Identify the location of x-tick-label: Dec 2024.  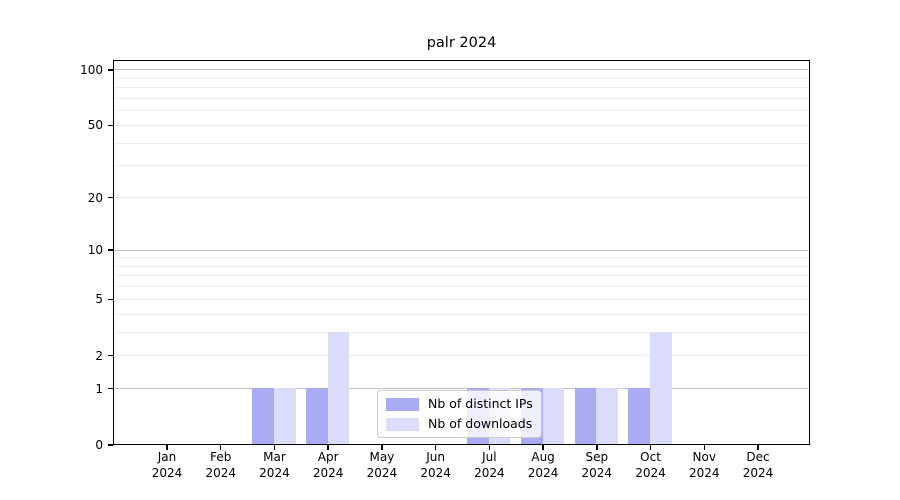
(758, 465).